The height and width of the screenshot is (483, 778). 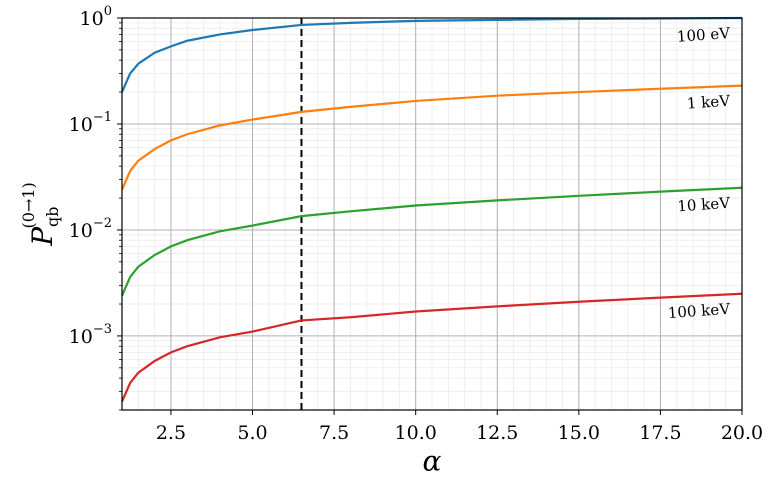 What do you see at coordinates (708, 102) in the screenshot?
I see `series-label: 1 keV` at bounding box center [708, 102].